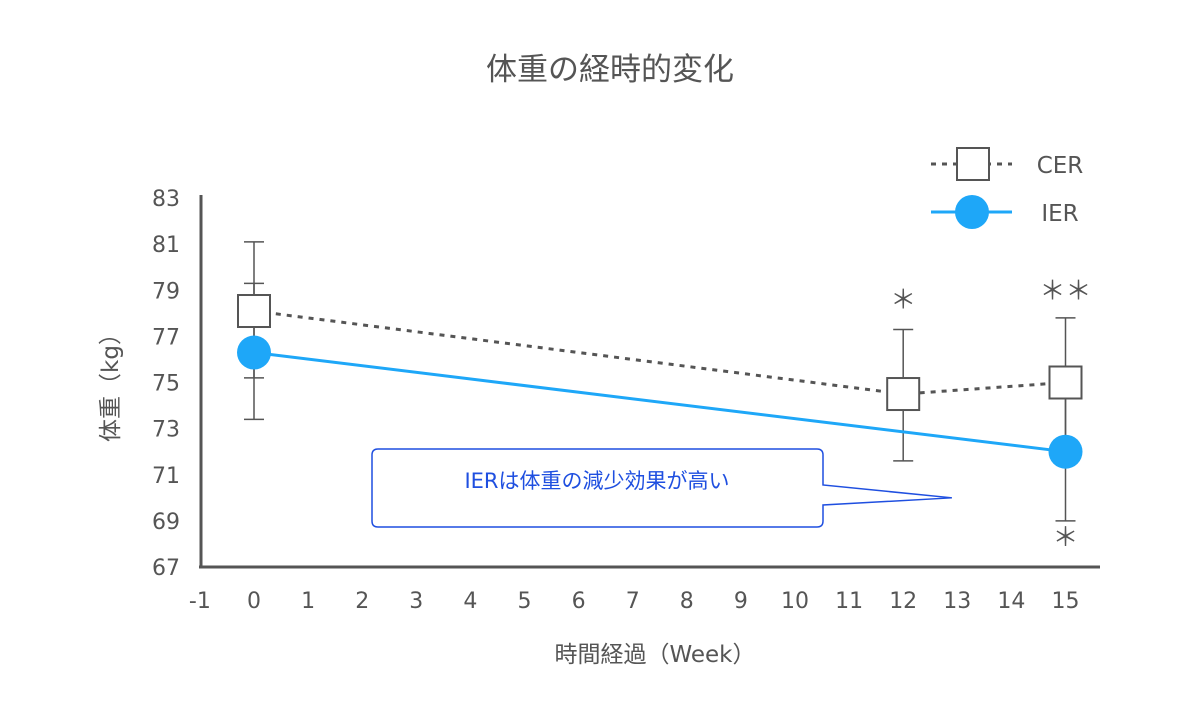 Image resolution: width=1200 pixels, height=707 pixels. Describe the element at coordinates (166, 568) in the screenshot. I see `y-tick-label: 67` at that location.